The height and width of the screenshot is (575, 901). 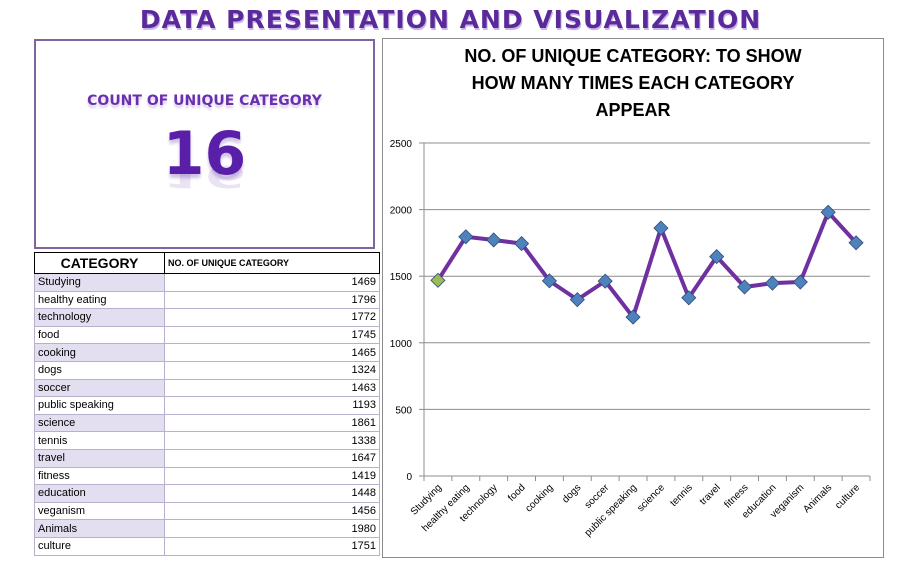 I want to click on table-row: Animals 1980, so click(x=207, y=528).